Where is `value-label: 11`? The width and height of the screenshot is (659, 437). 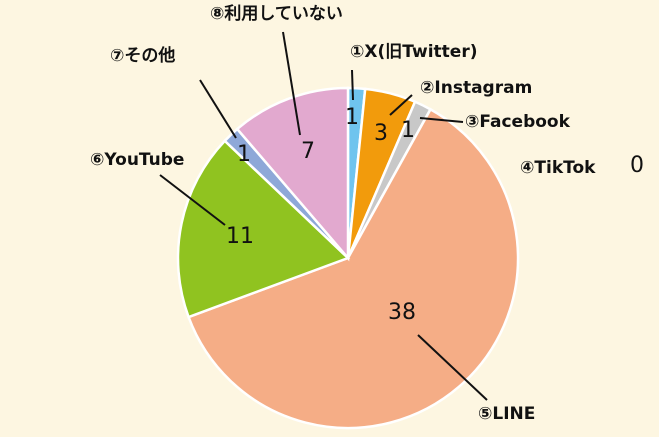 value-label: 11 is located at coordinates (240, 236).